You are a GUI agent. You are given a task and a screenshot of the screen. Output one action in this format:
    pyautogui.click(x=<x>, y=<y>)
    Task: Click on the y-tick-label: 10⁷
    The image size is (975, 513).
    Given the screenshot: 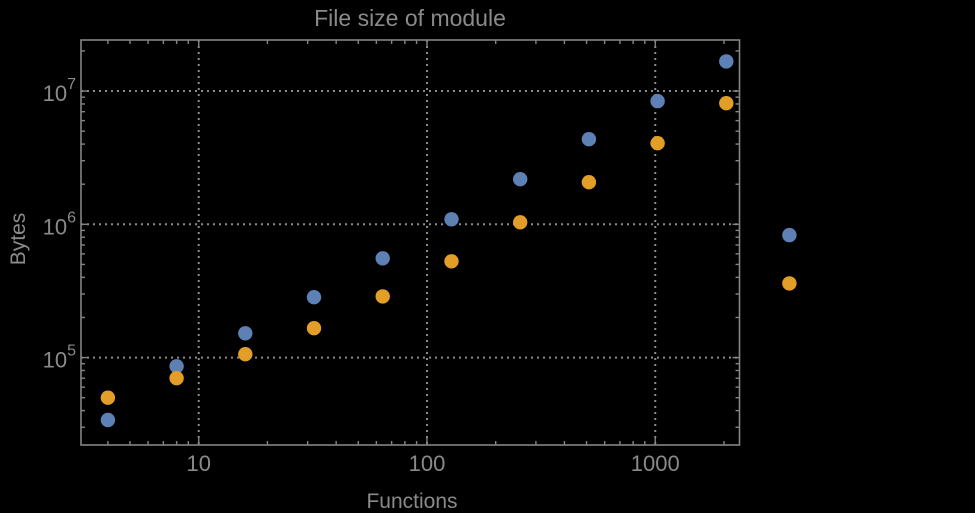 What is the action you would take?
    pyautogui.click(x=59, y=91)
    